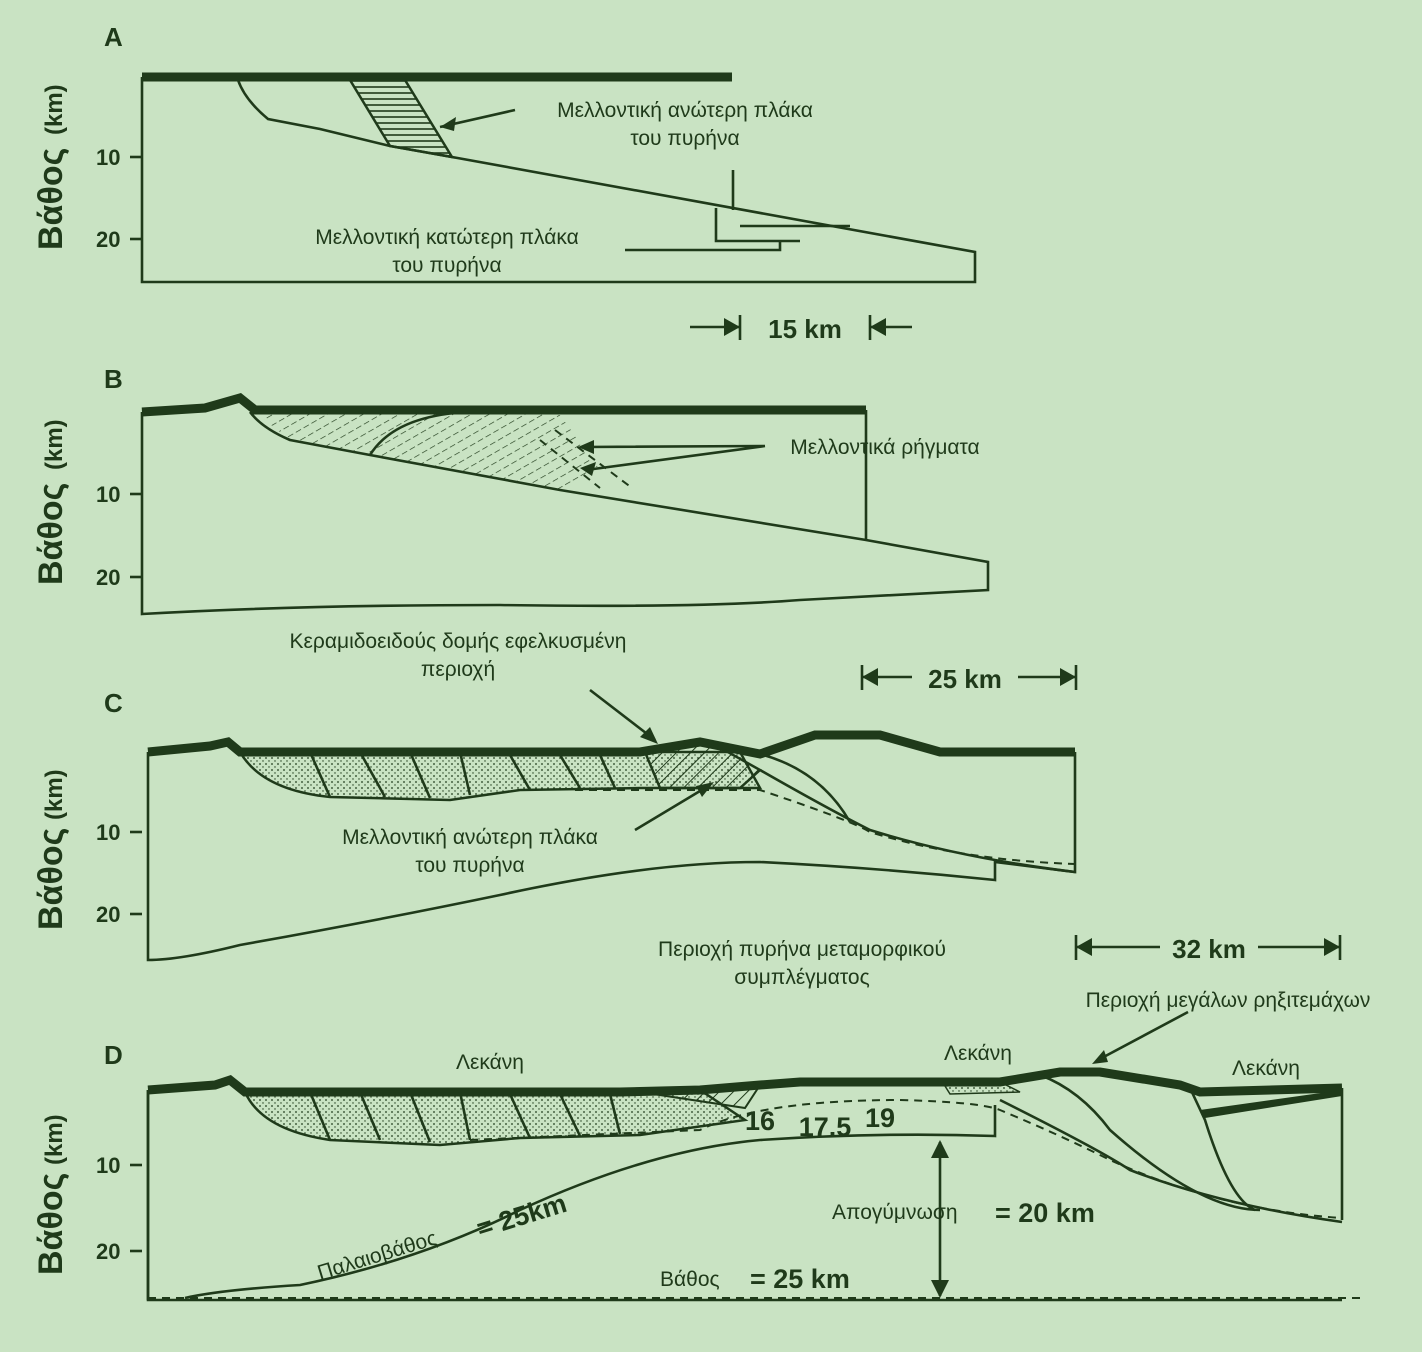 The height and width of the screenshot is (1352, 1422). Describe the element at coordinates (377, 1256) in the screenshot. I see `panel-d-paleo-label: Παλαιοβάθος` at that location.